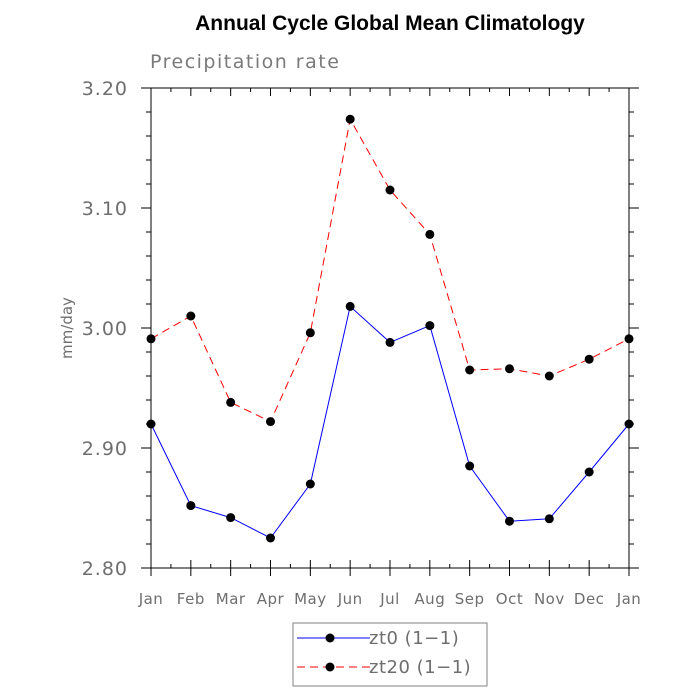 Image resolution: width=700 pixels, height=700 pixels. I want to click on x-tick-label: Mar, so click(231, 599).